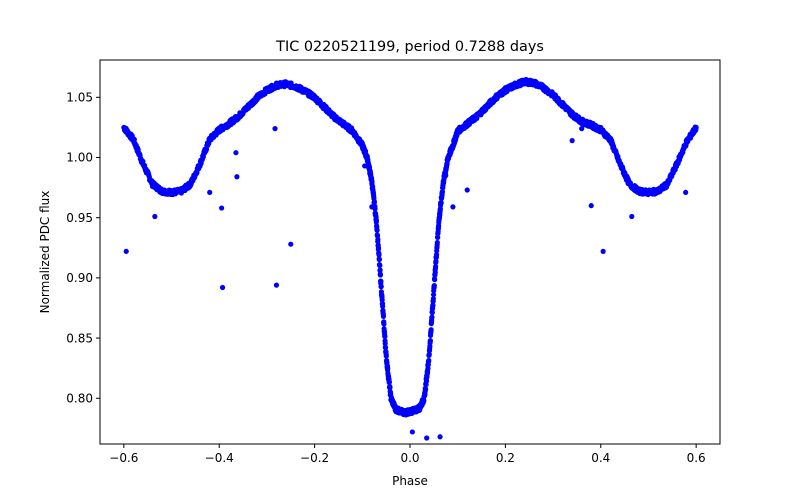 This screenshot has width=800, height=500. I want to click on x-axis-ticks: −0.6 −0.4 −0.2 0.0 0.2 0.4 0.6, so click(407, 454).